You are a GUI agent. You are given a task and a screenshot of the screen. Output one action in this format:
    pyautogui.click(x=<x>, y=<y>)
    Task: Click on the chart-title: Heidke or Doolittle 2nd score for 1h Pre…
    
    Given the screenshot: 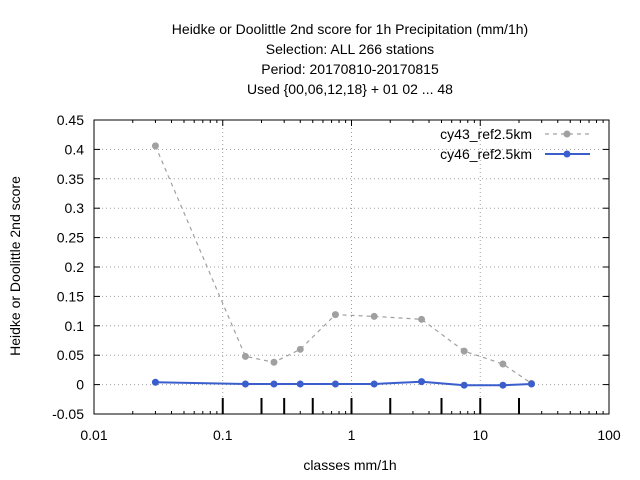 What is the action you would take?
    pyautogui.click(x=350, y=59)
    